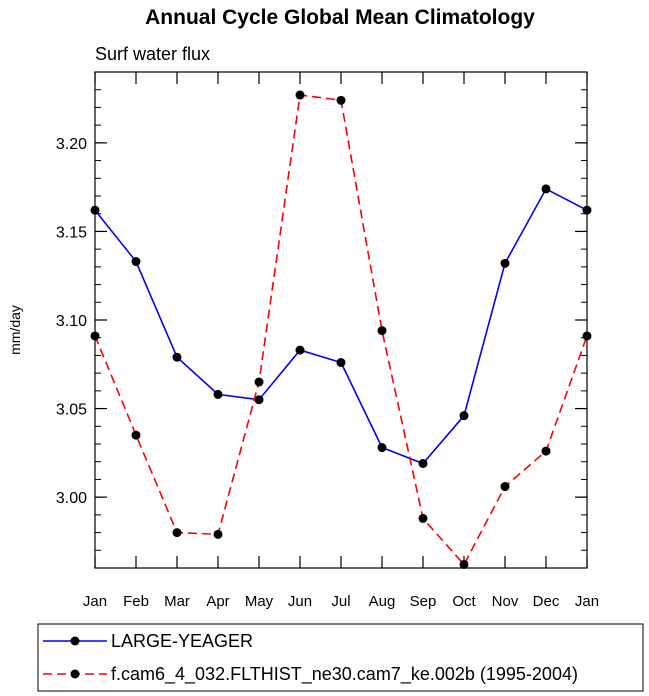 The width and height of the screenshot is (649, 696). I want to click on y-tick-labels: 3.00 3.05 3.10 3.15 3.20, so click(71, 321).